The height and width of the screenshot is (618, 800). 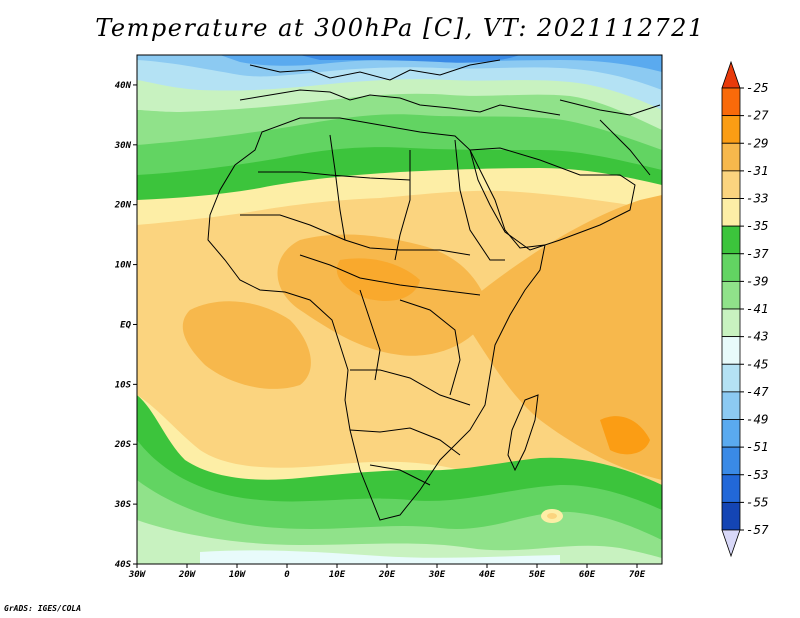 What do you see at coordinates (387, 575) in the screenshot?
I see `x-tick-label: 20E` at bounding box center [387, 575].